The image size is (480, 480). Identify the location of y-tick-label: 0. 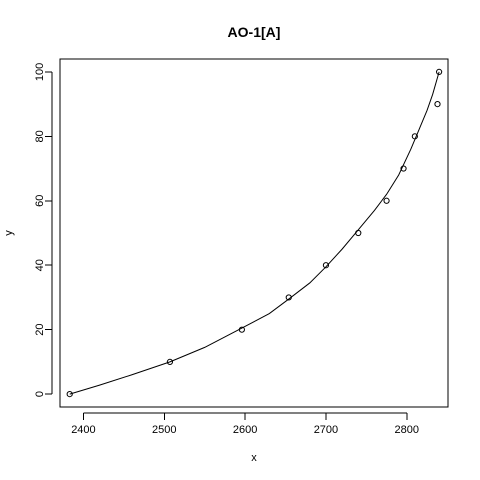
(40, 394).